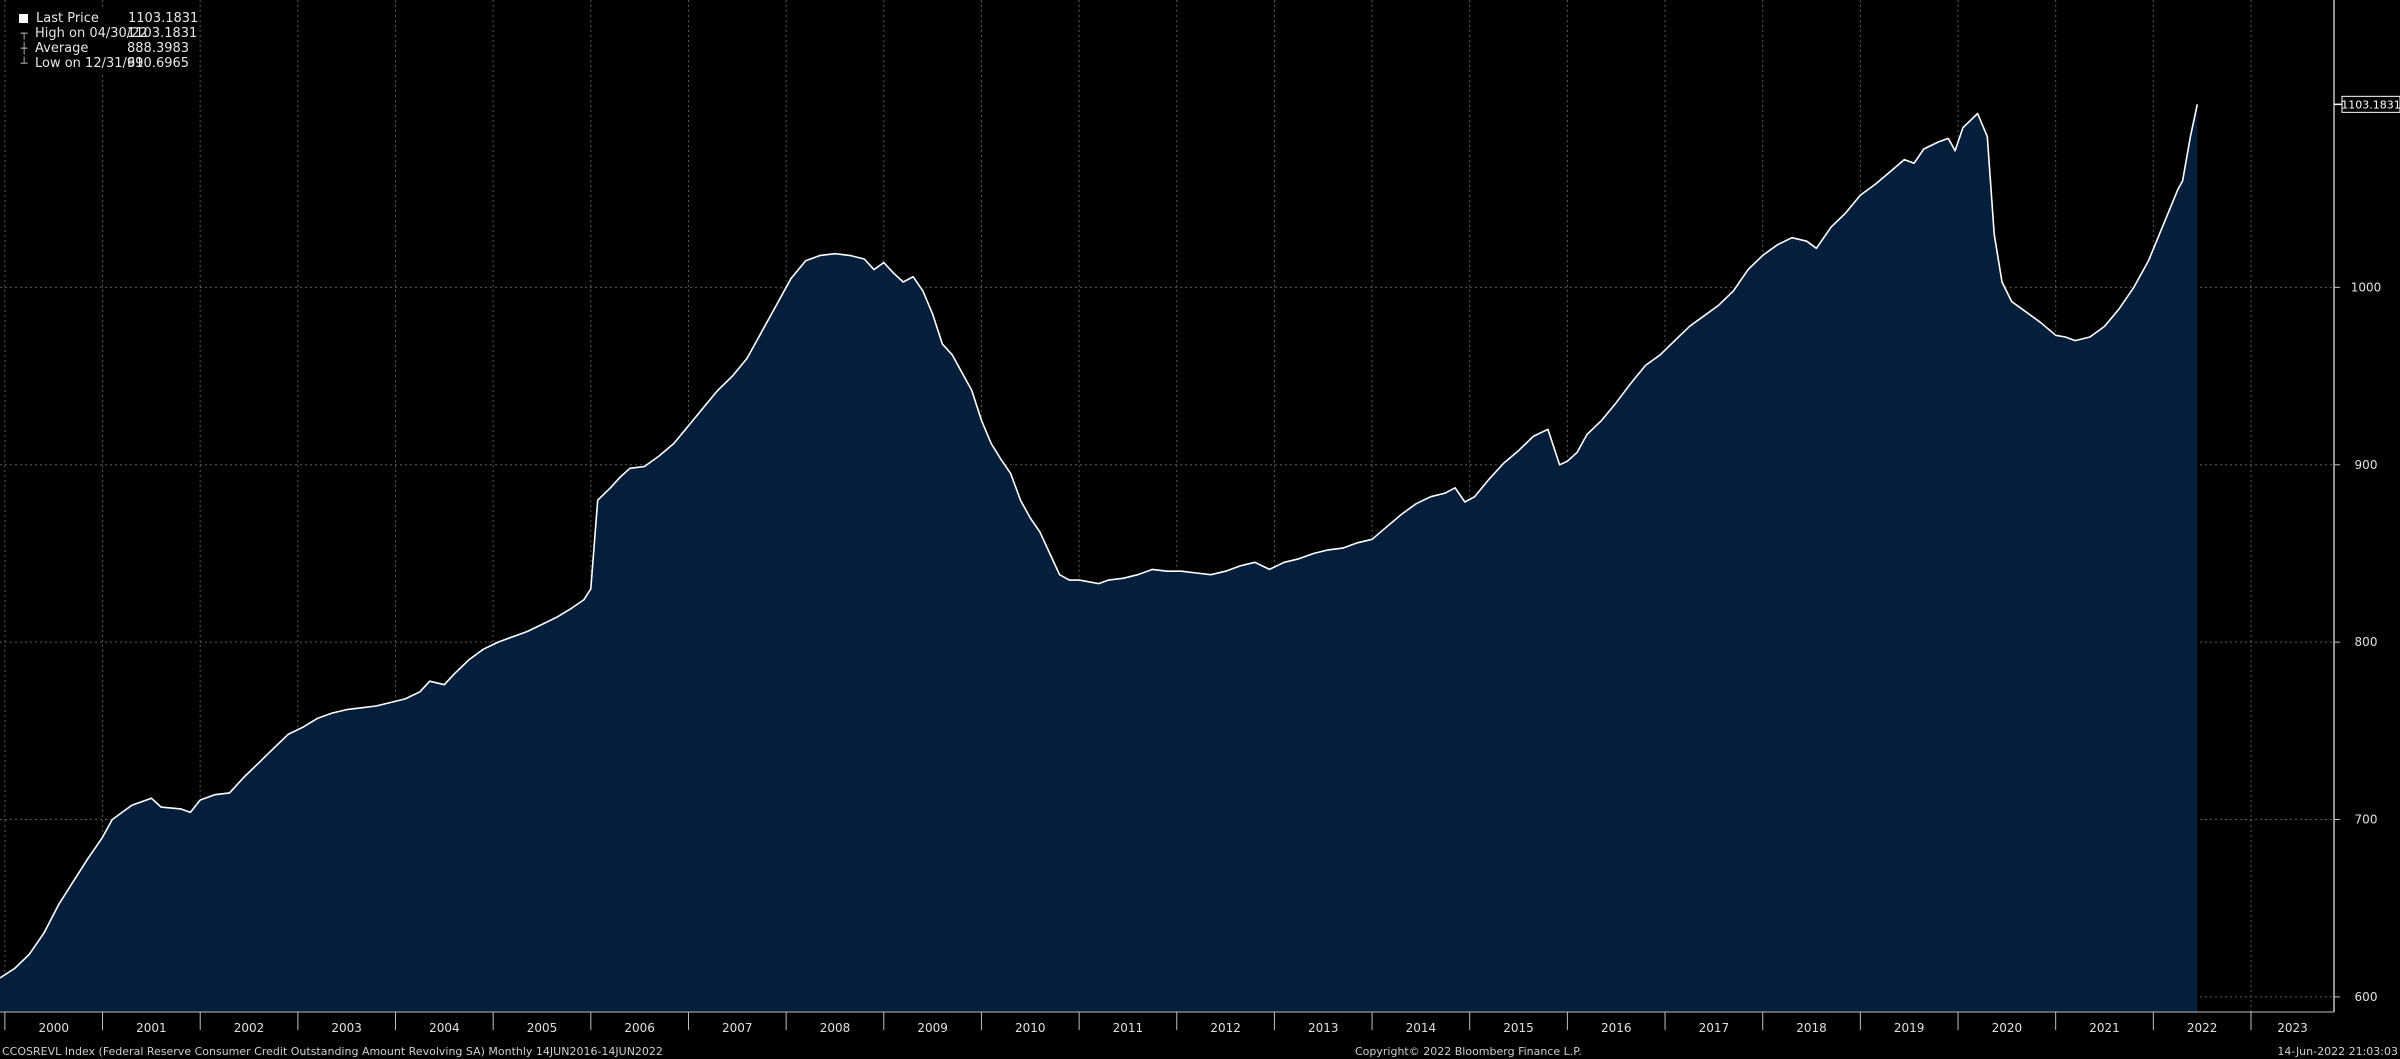 The width and height of the screenshot is (2400, 1059). I want to click on legend-item-average: ┼ Average 888.3983, so click(104, 48).